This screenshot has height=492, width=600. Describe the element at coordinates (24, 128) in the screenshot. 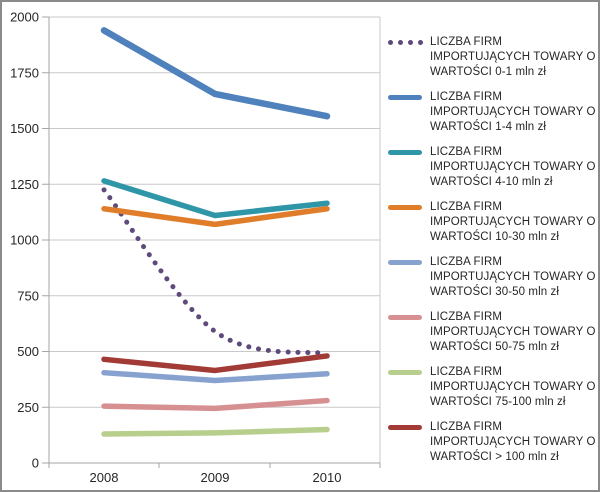

I see `y-axis-label-1500: 1500` at that location.